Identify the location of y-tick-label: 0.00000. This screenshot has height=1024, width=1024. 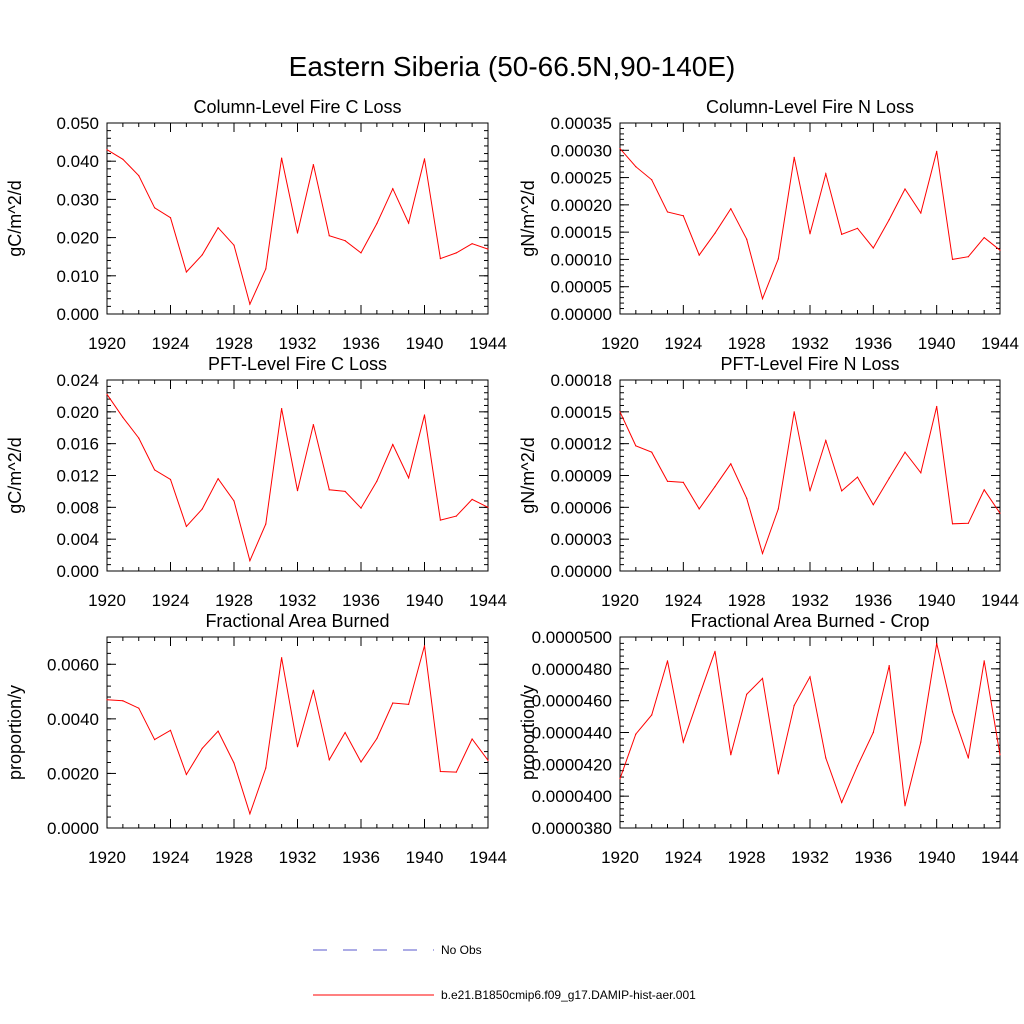
(581, 314).